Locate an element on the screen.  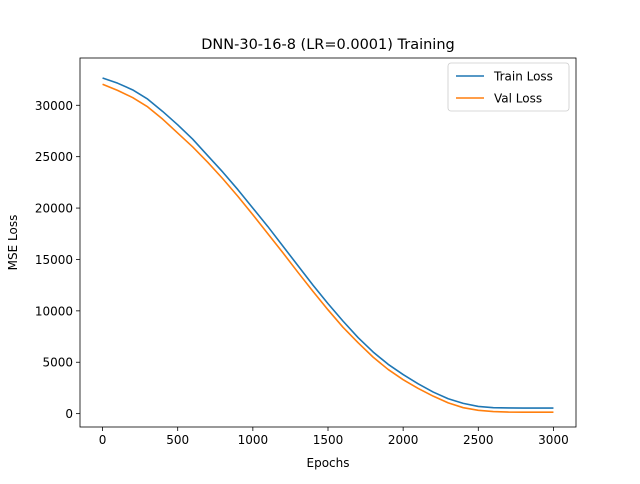
y-tick-label: 10000 is located at coordinates (54, 311).